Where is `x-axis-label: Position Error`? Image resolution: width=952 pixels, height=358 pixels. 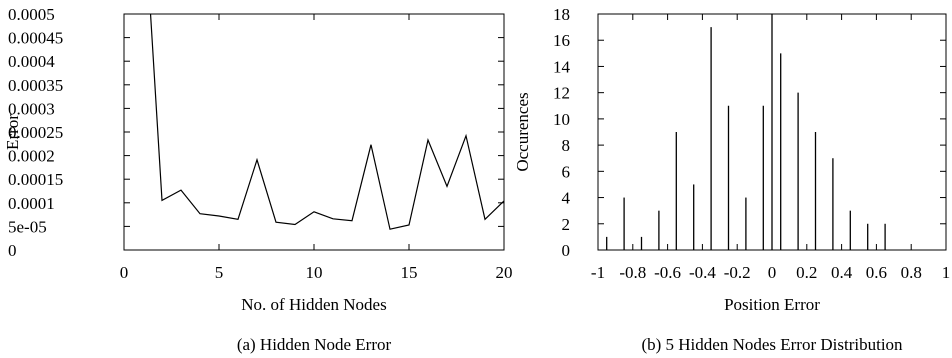 x-axis-label: Position Error is located at coordinates (772, 304).